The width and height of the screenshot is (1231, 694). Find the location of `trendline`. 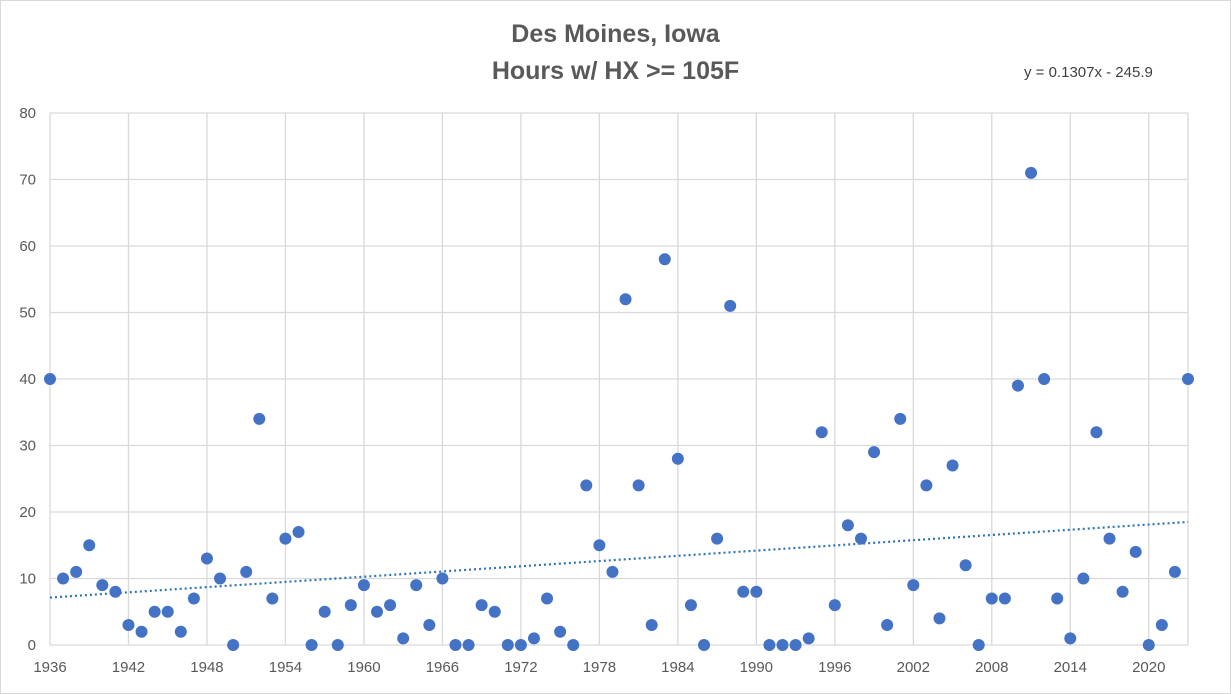

trendline is located at coordinates (619, 559).